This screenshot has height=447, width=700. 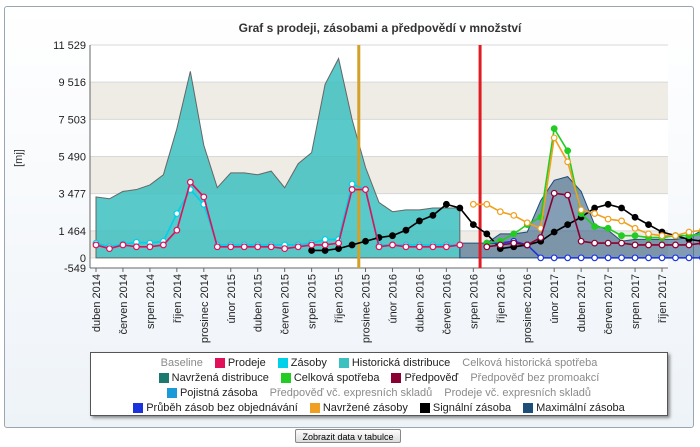 I want to click on legend-item: Prodeje, so click(x=240, y=362).